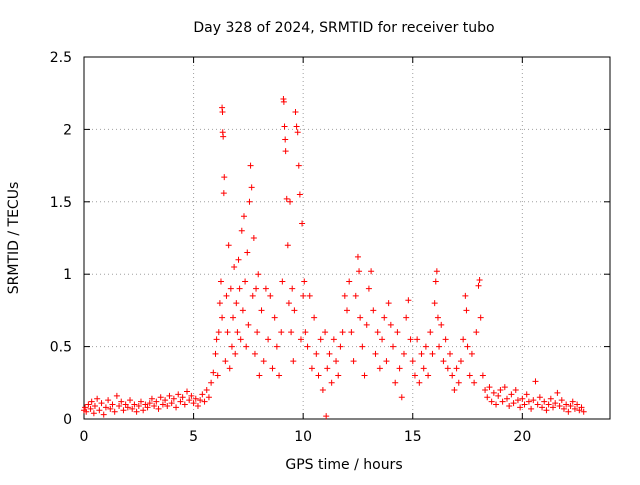 Image resolution: width=640 pixels, height=485 pixels. Describe the element at coordinates (303, 437) in the screenshot. I see `x-tick-label: 10` at that location.